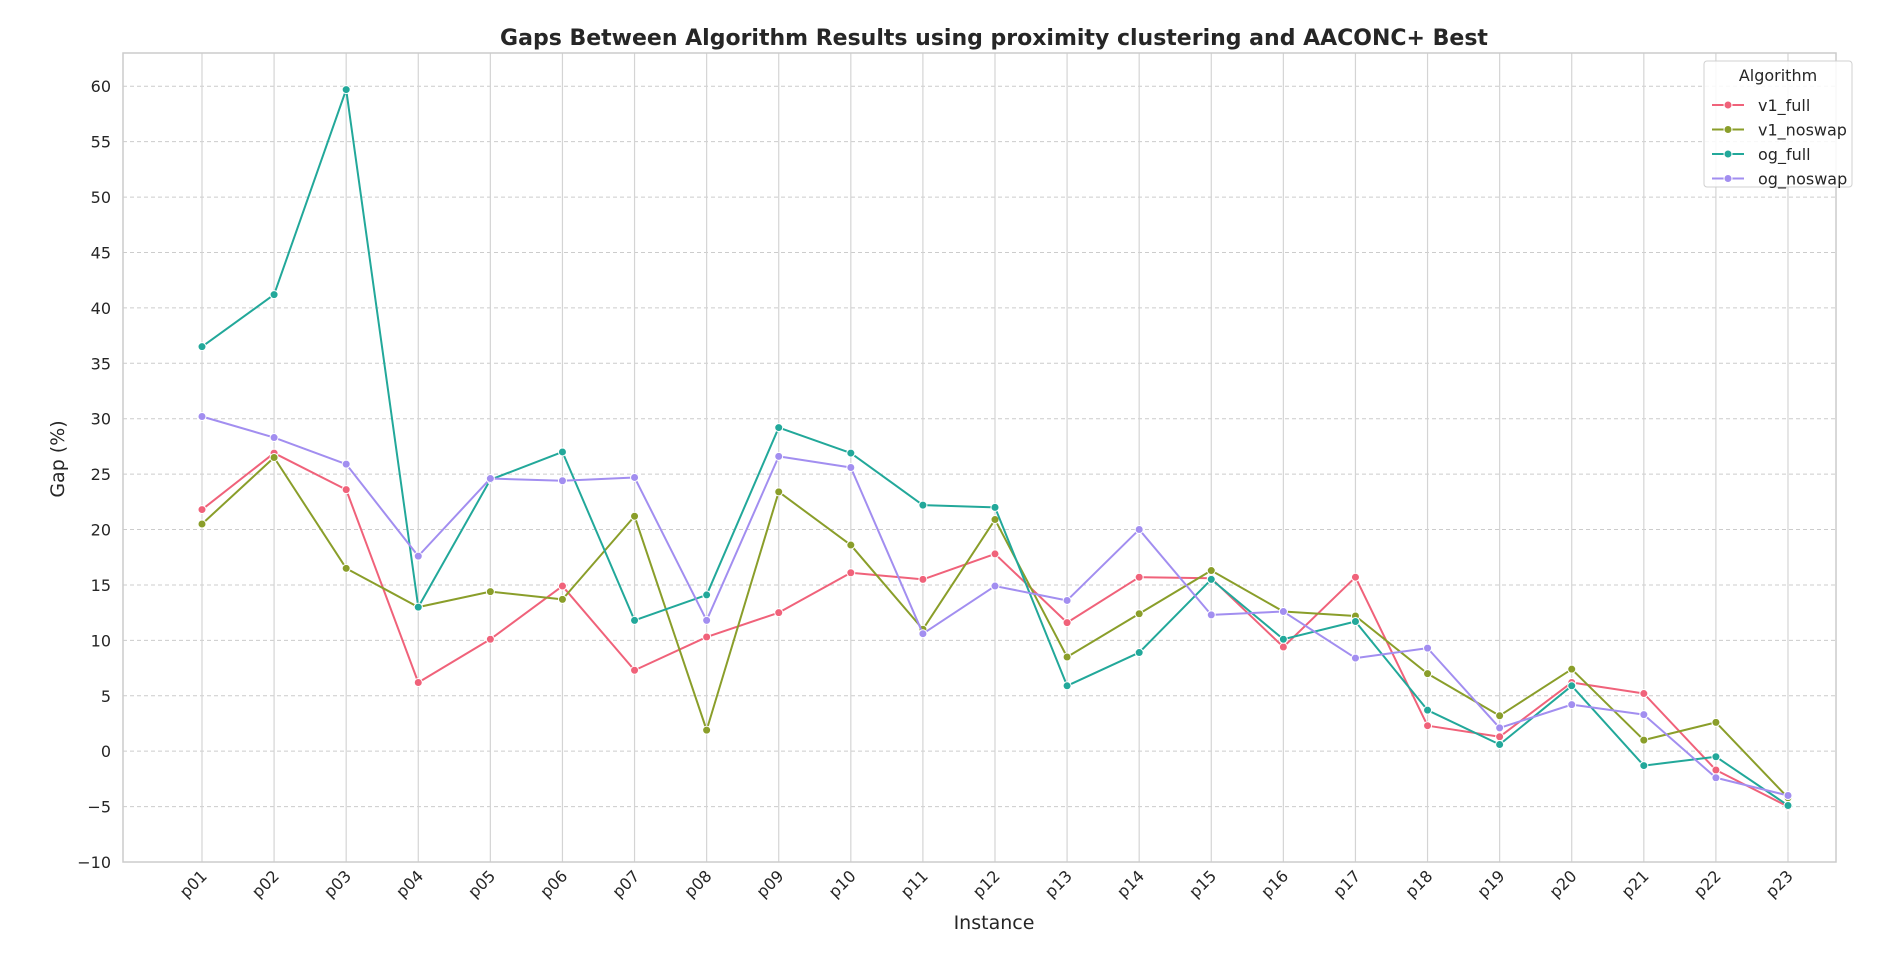 The height and width of the screenshot is (969, 1889). What do you see at coordinates (1490, 883) in the screenshot?
I see `x-tick-label: p19` at bounding box center [1490, 883].